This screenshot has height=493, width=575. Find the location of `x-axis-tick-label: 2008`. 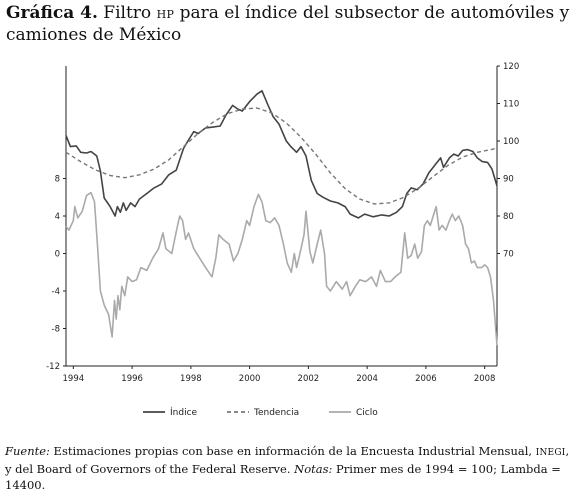

x-axis-tick-label: 2008 is located at coordinates (485, 379).